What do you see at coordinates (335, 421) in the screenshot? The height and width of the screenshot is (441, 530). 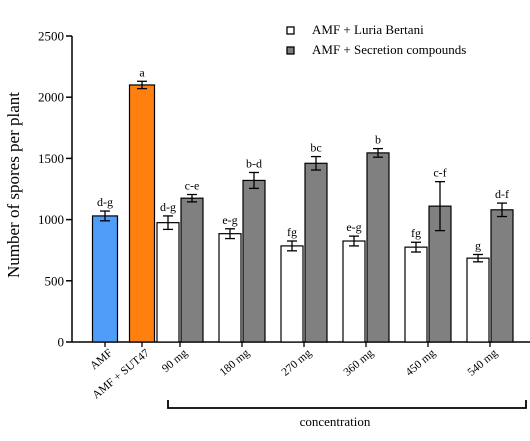 I see `x-axis-label: concentration` at bounding box center [335, 421].